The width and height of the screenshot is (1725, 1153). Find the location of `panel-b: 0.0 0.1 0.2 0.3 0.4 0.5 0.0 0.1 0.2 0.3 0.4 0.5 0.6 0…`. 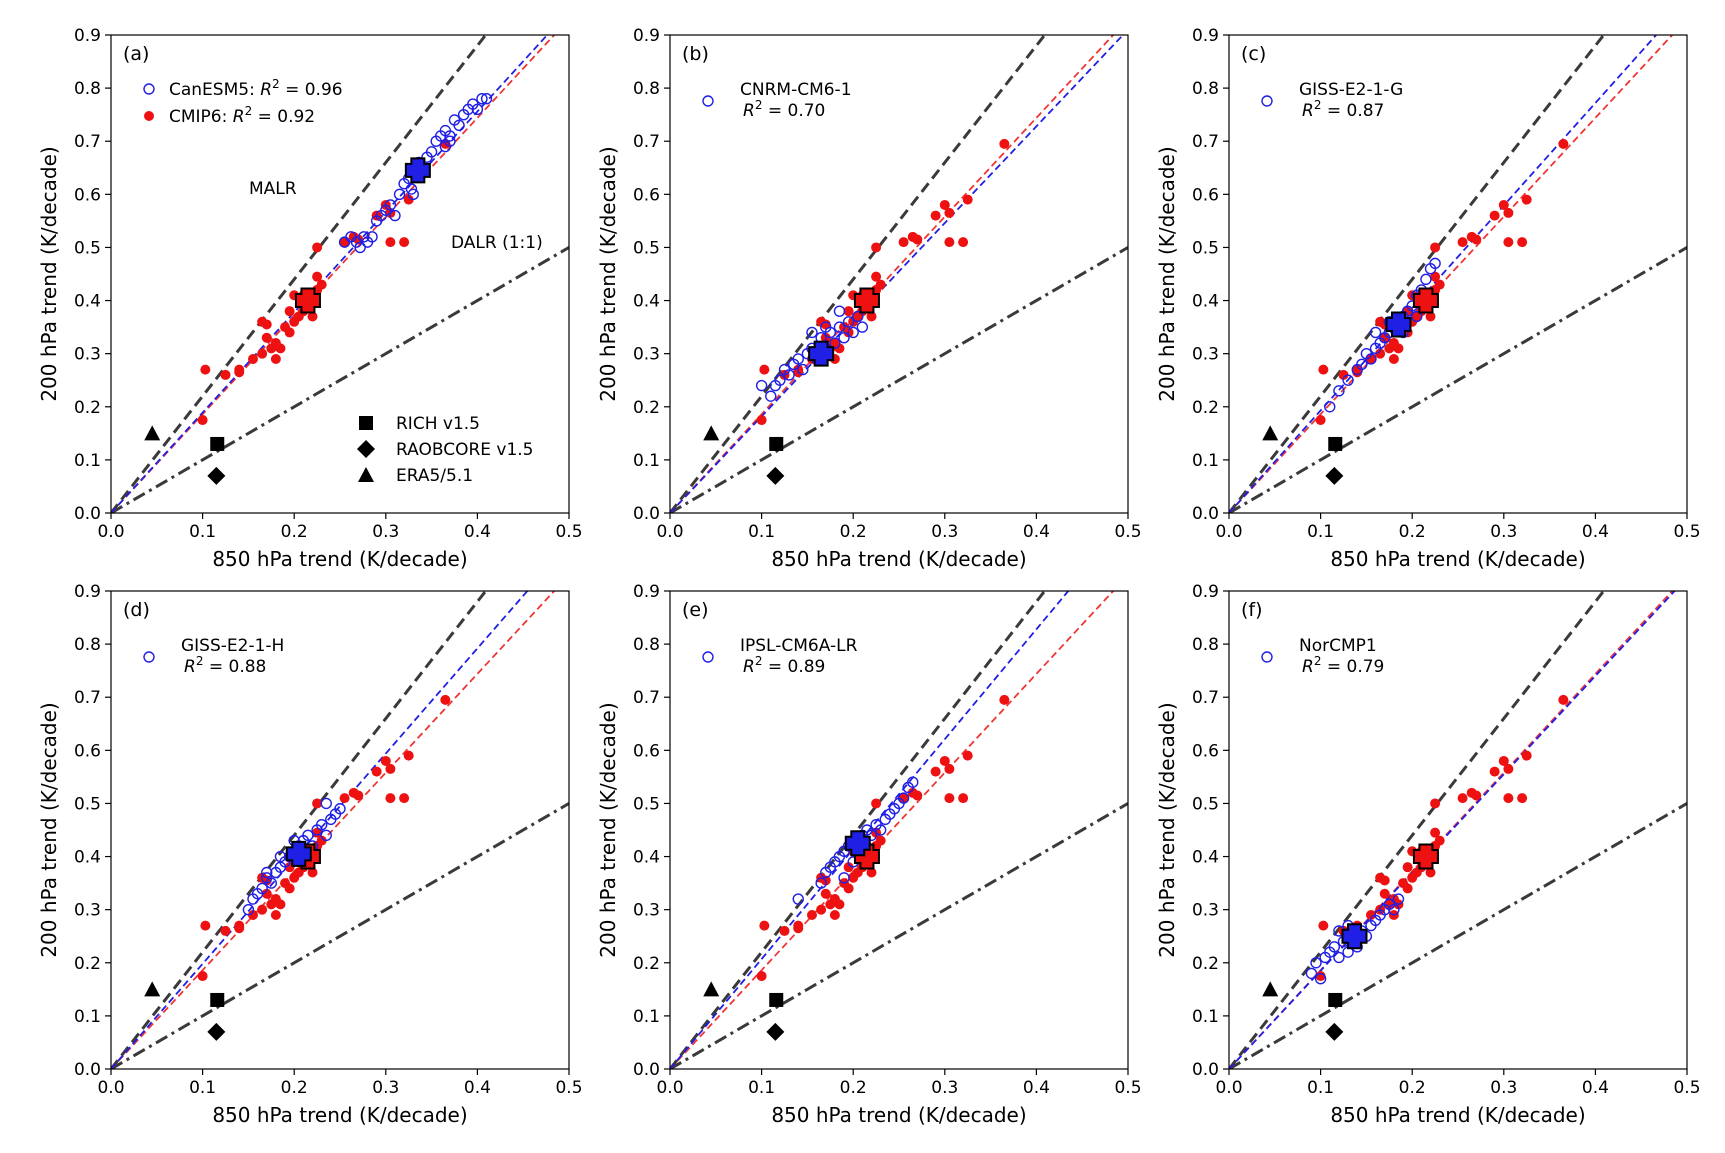

panel-b: 0.0 0.1 0.2 0.3 0.4 0.5 0.0 0.1 0.2 0.3 0.4 0.5 0.6 0… is located at coordinates (869, 298).